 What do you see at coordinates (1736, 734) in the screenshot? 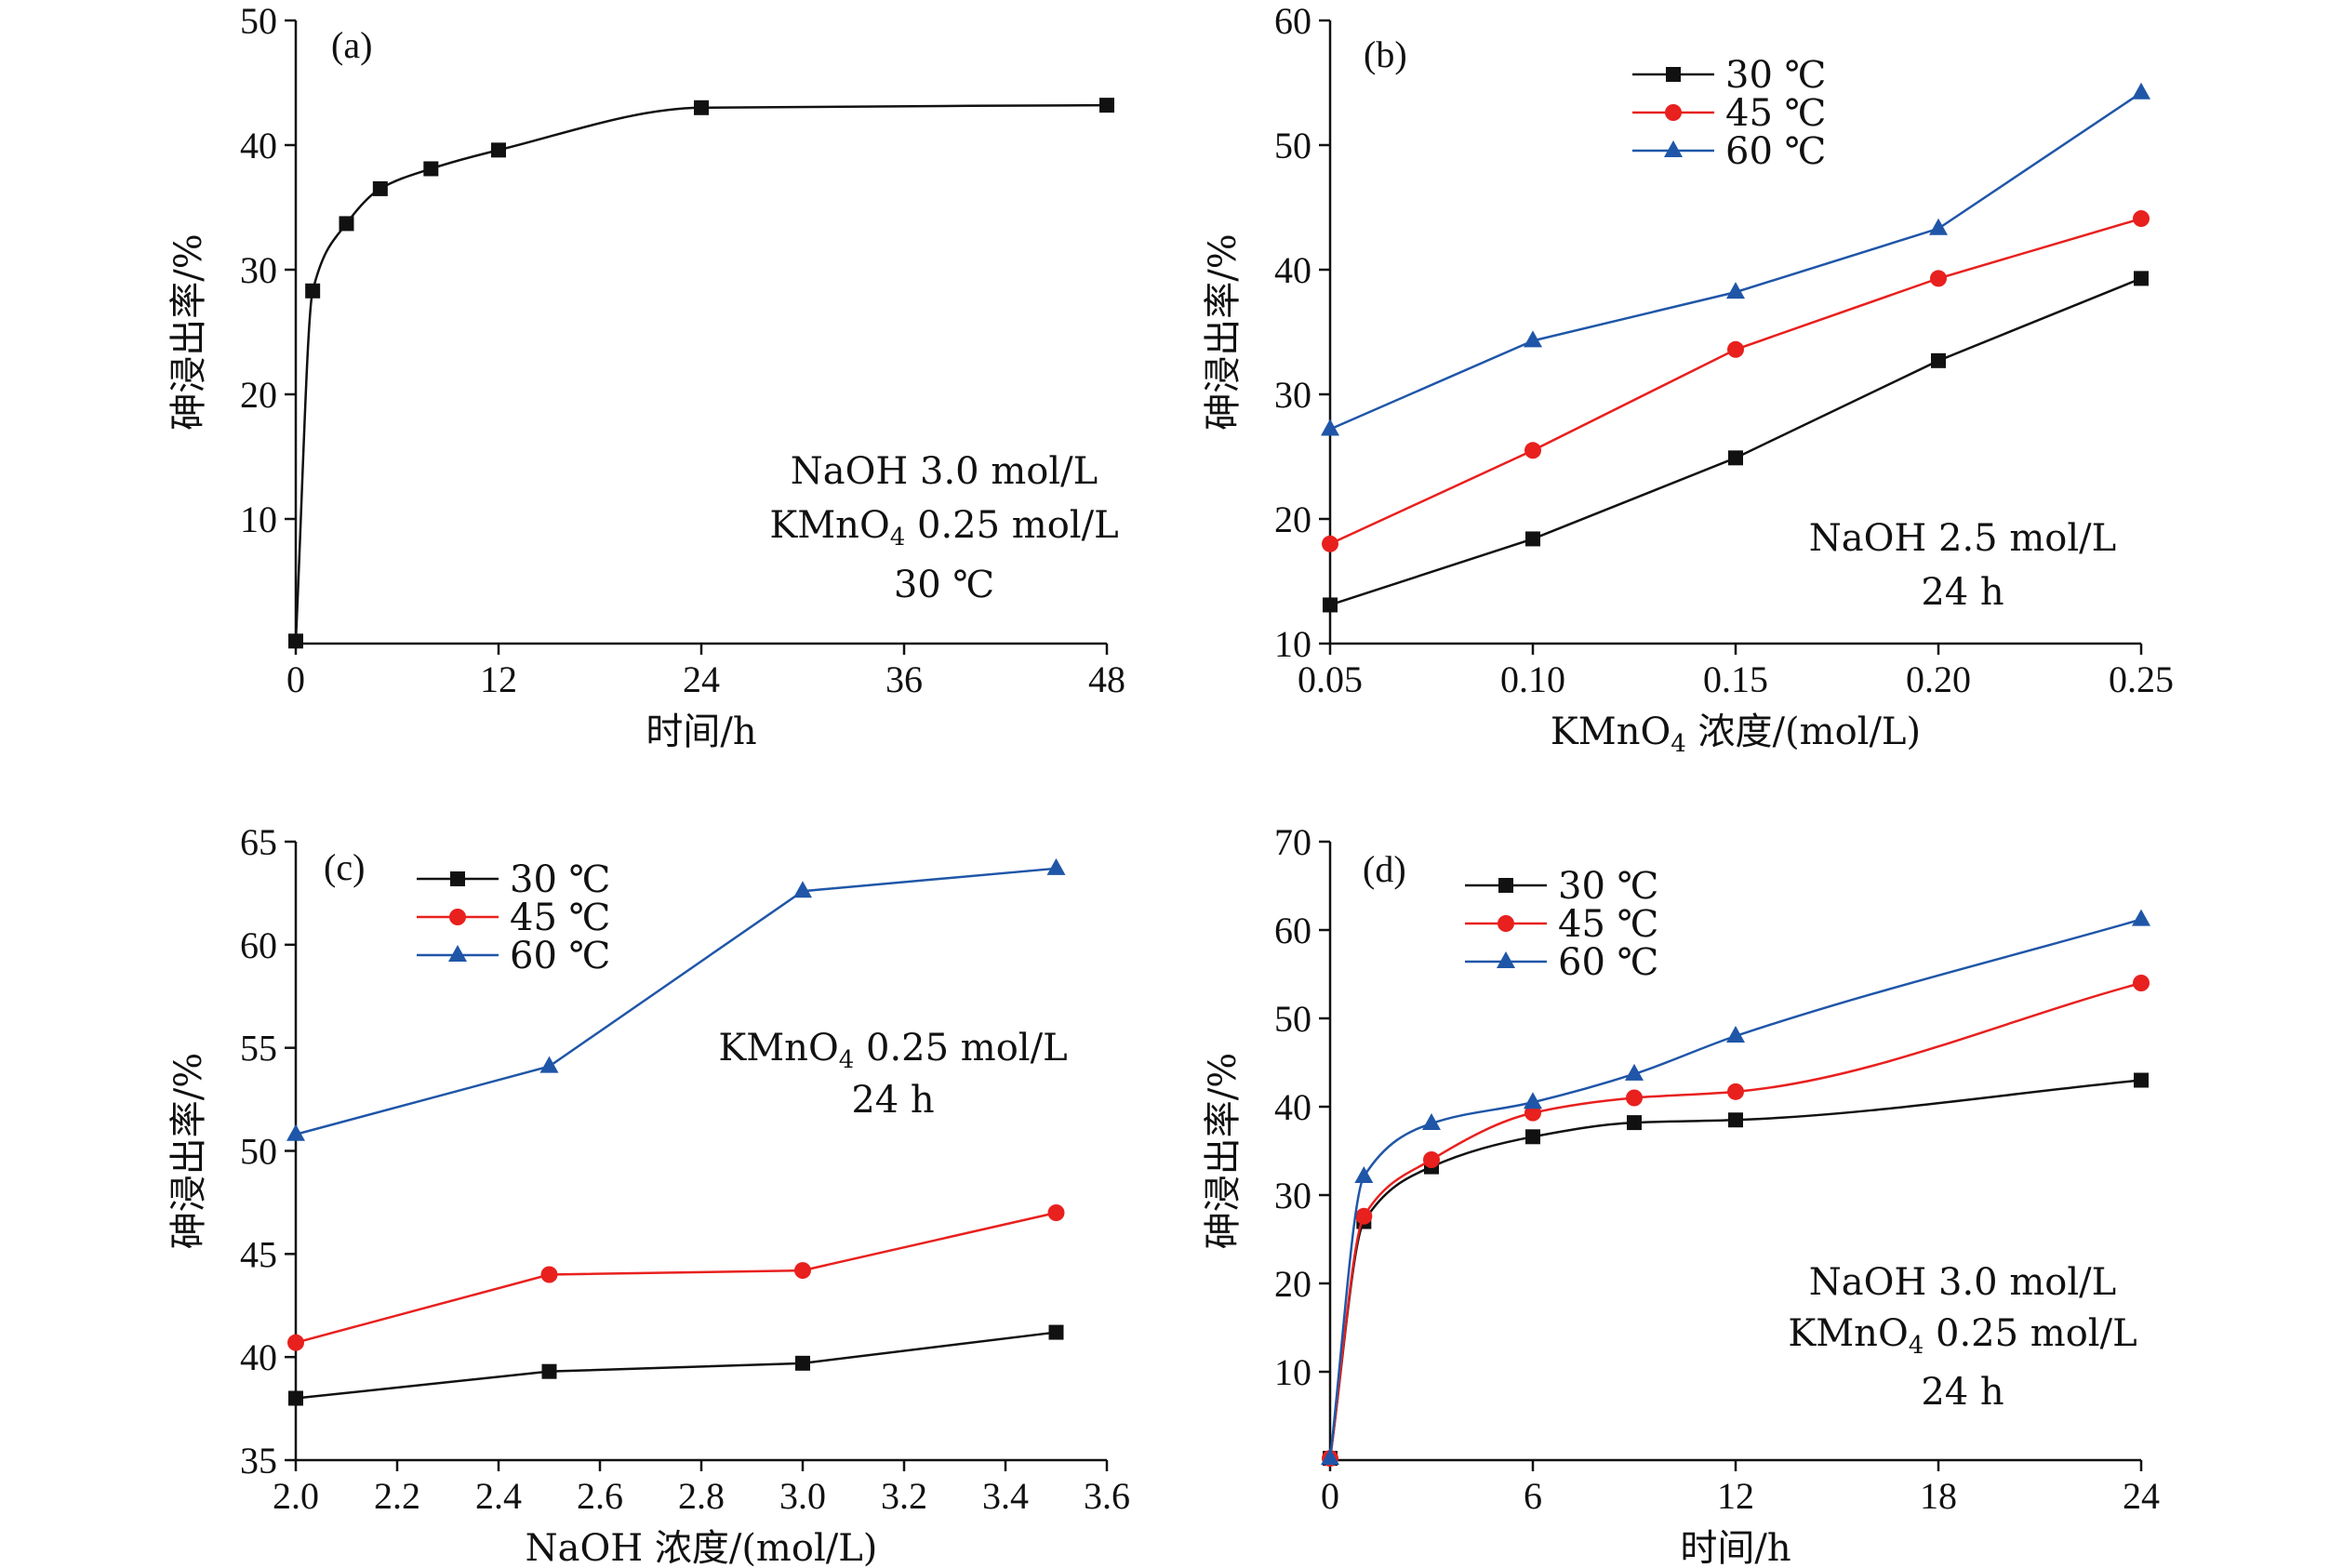
I see `x-axis-title: KMnO4 浓度/(mol/L)` at bounding box center [1736, 734].